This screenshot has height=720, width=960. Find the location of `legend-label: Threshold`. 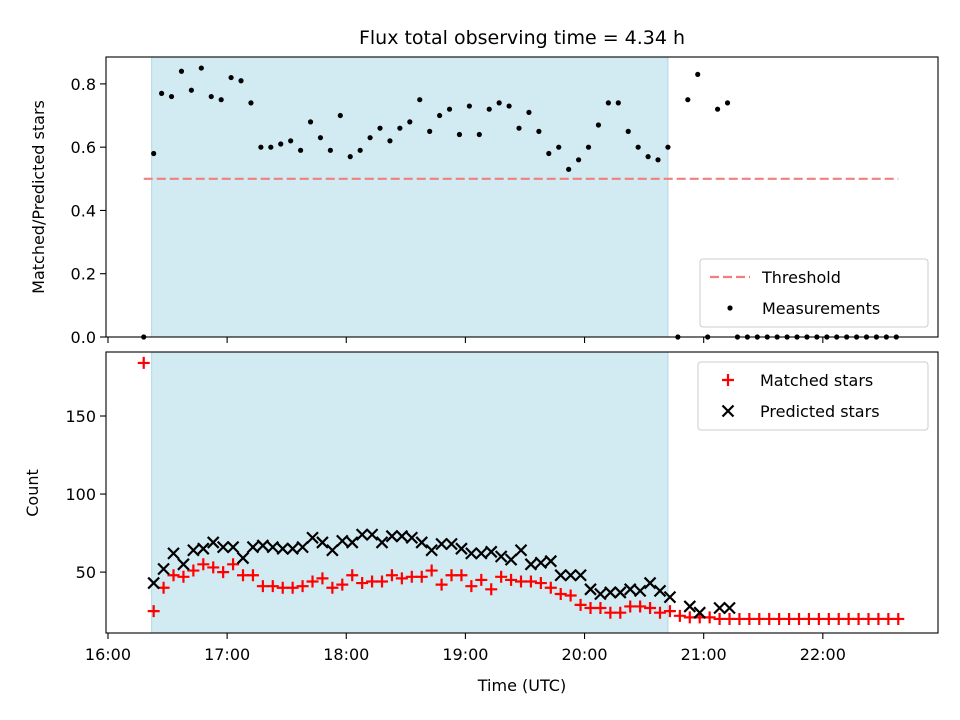

legend-label: Threshold is located at coordinates (801, 277).